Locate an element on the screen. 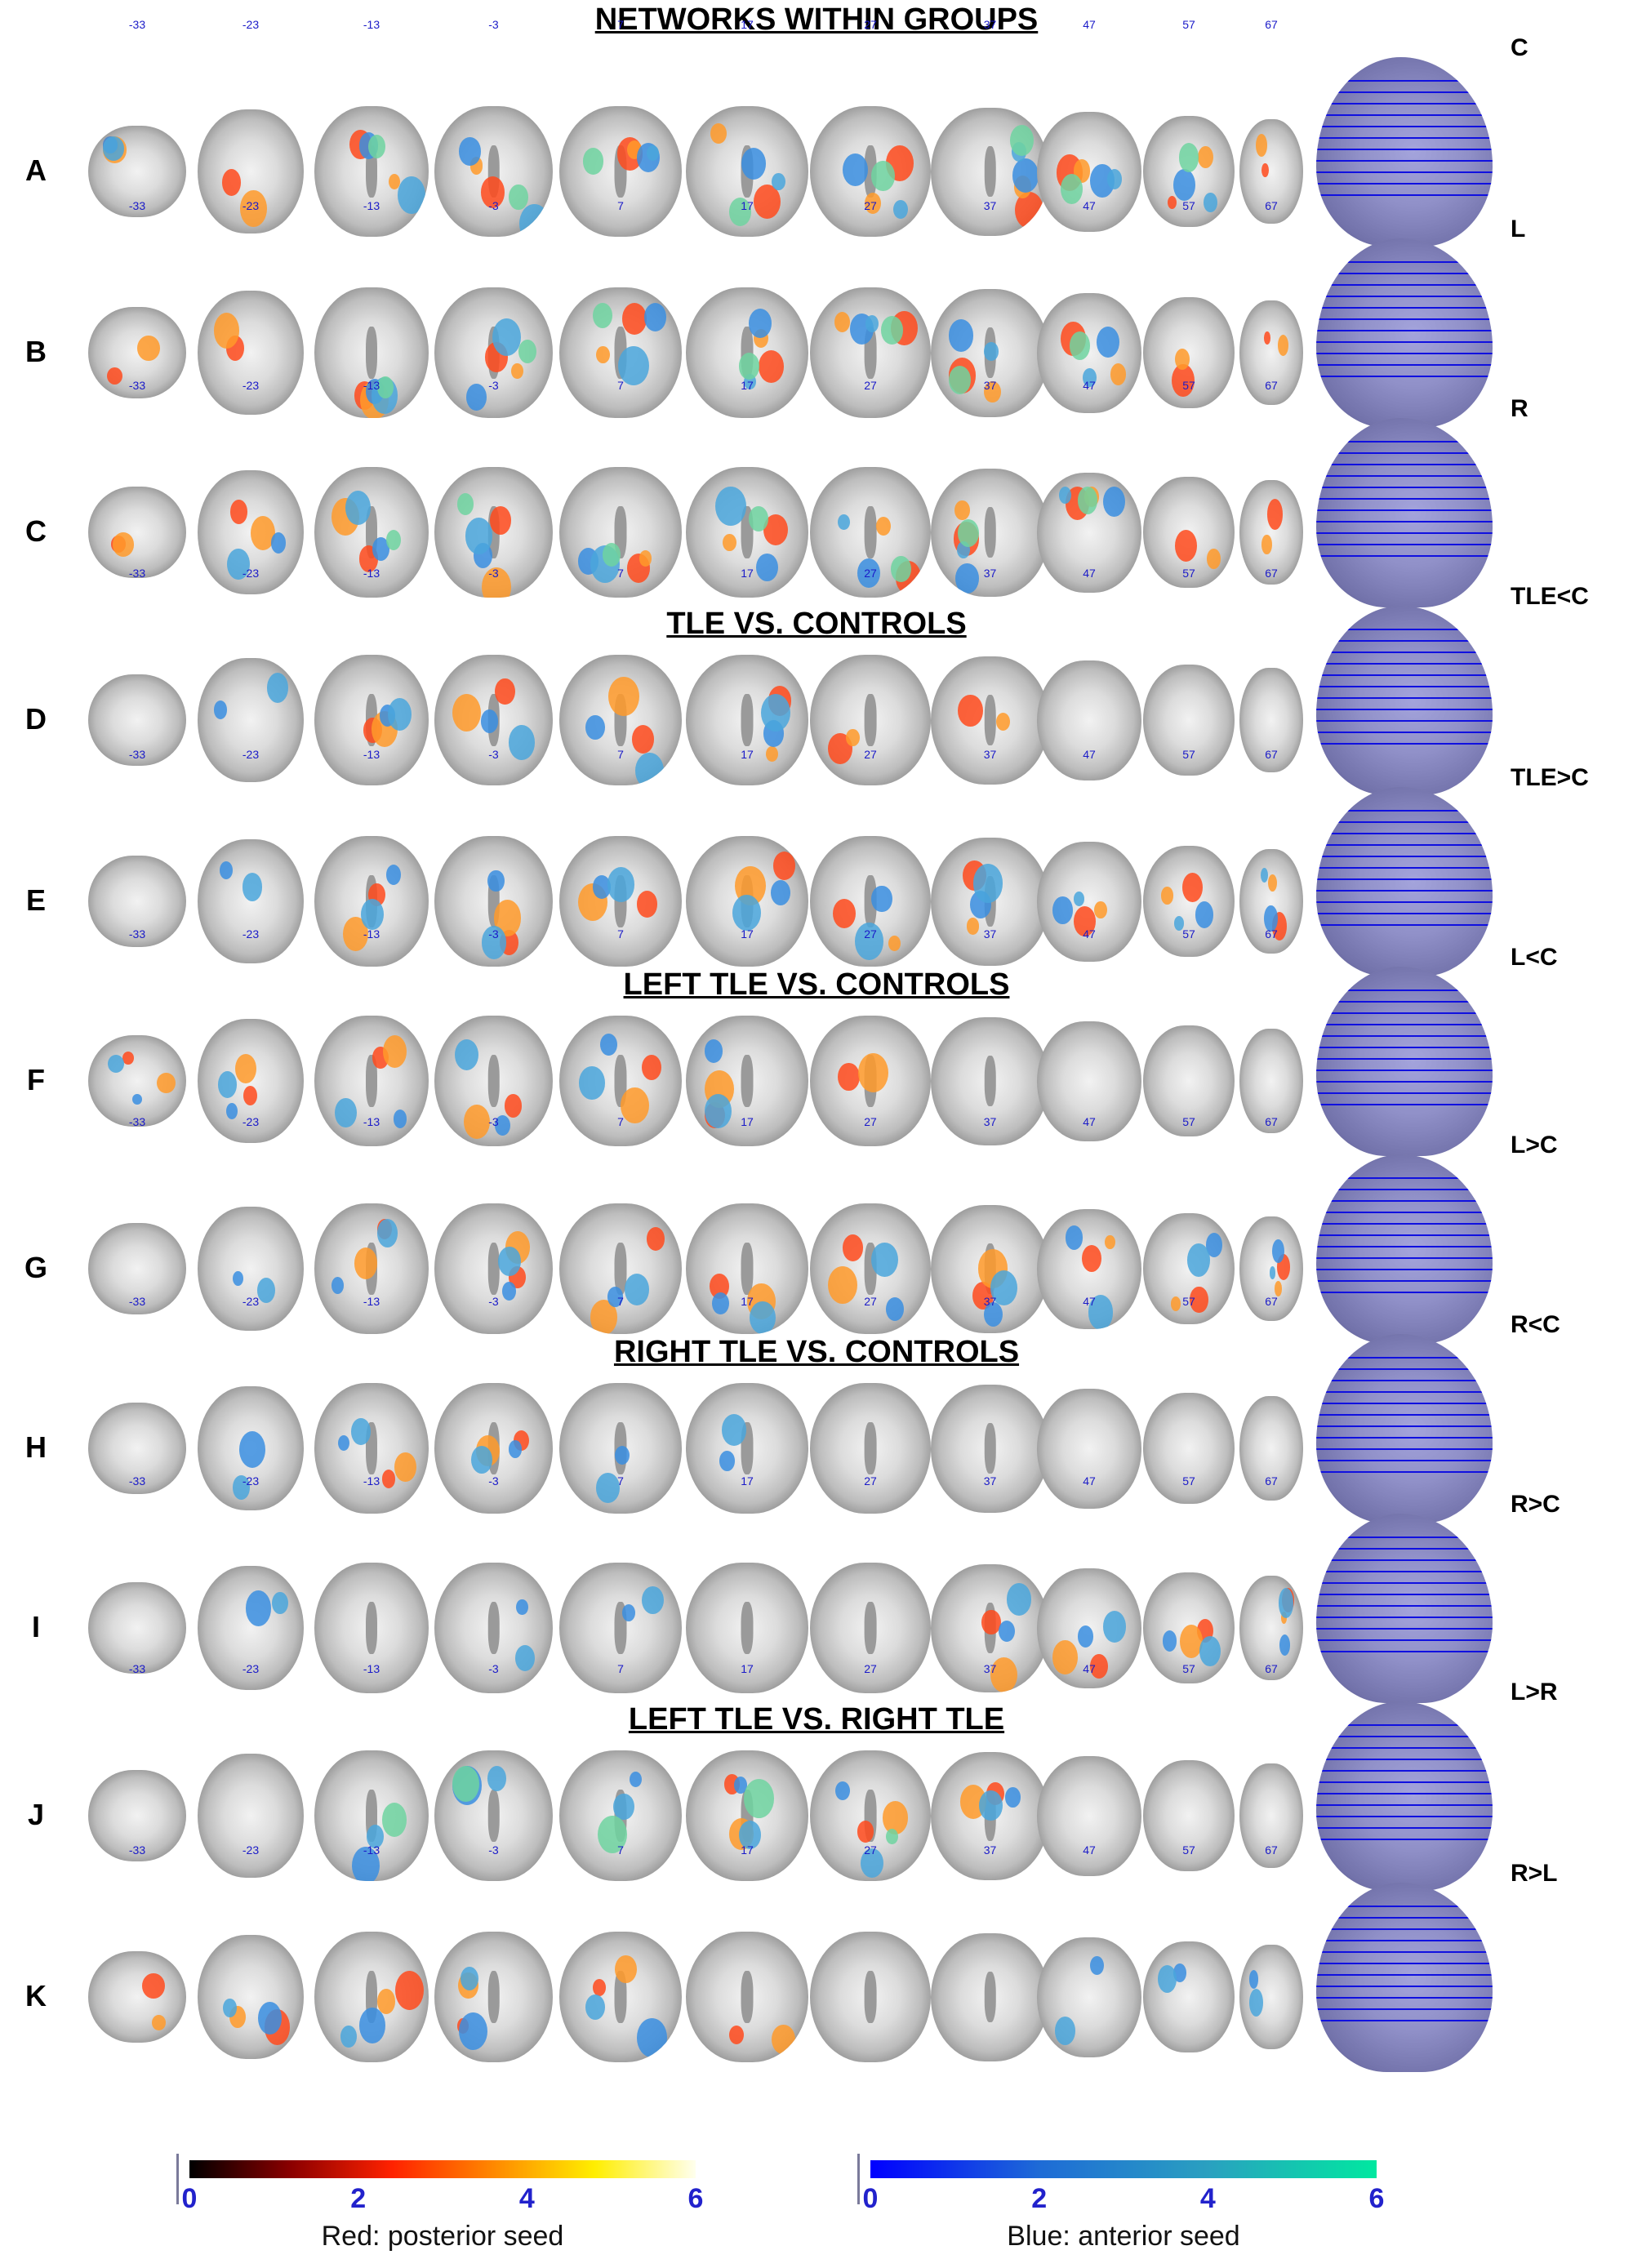 Image resolution: width=1633 pixels, height=2268 pixels. row-letter: I is located at coordinates (35, 1626).